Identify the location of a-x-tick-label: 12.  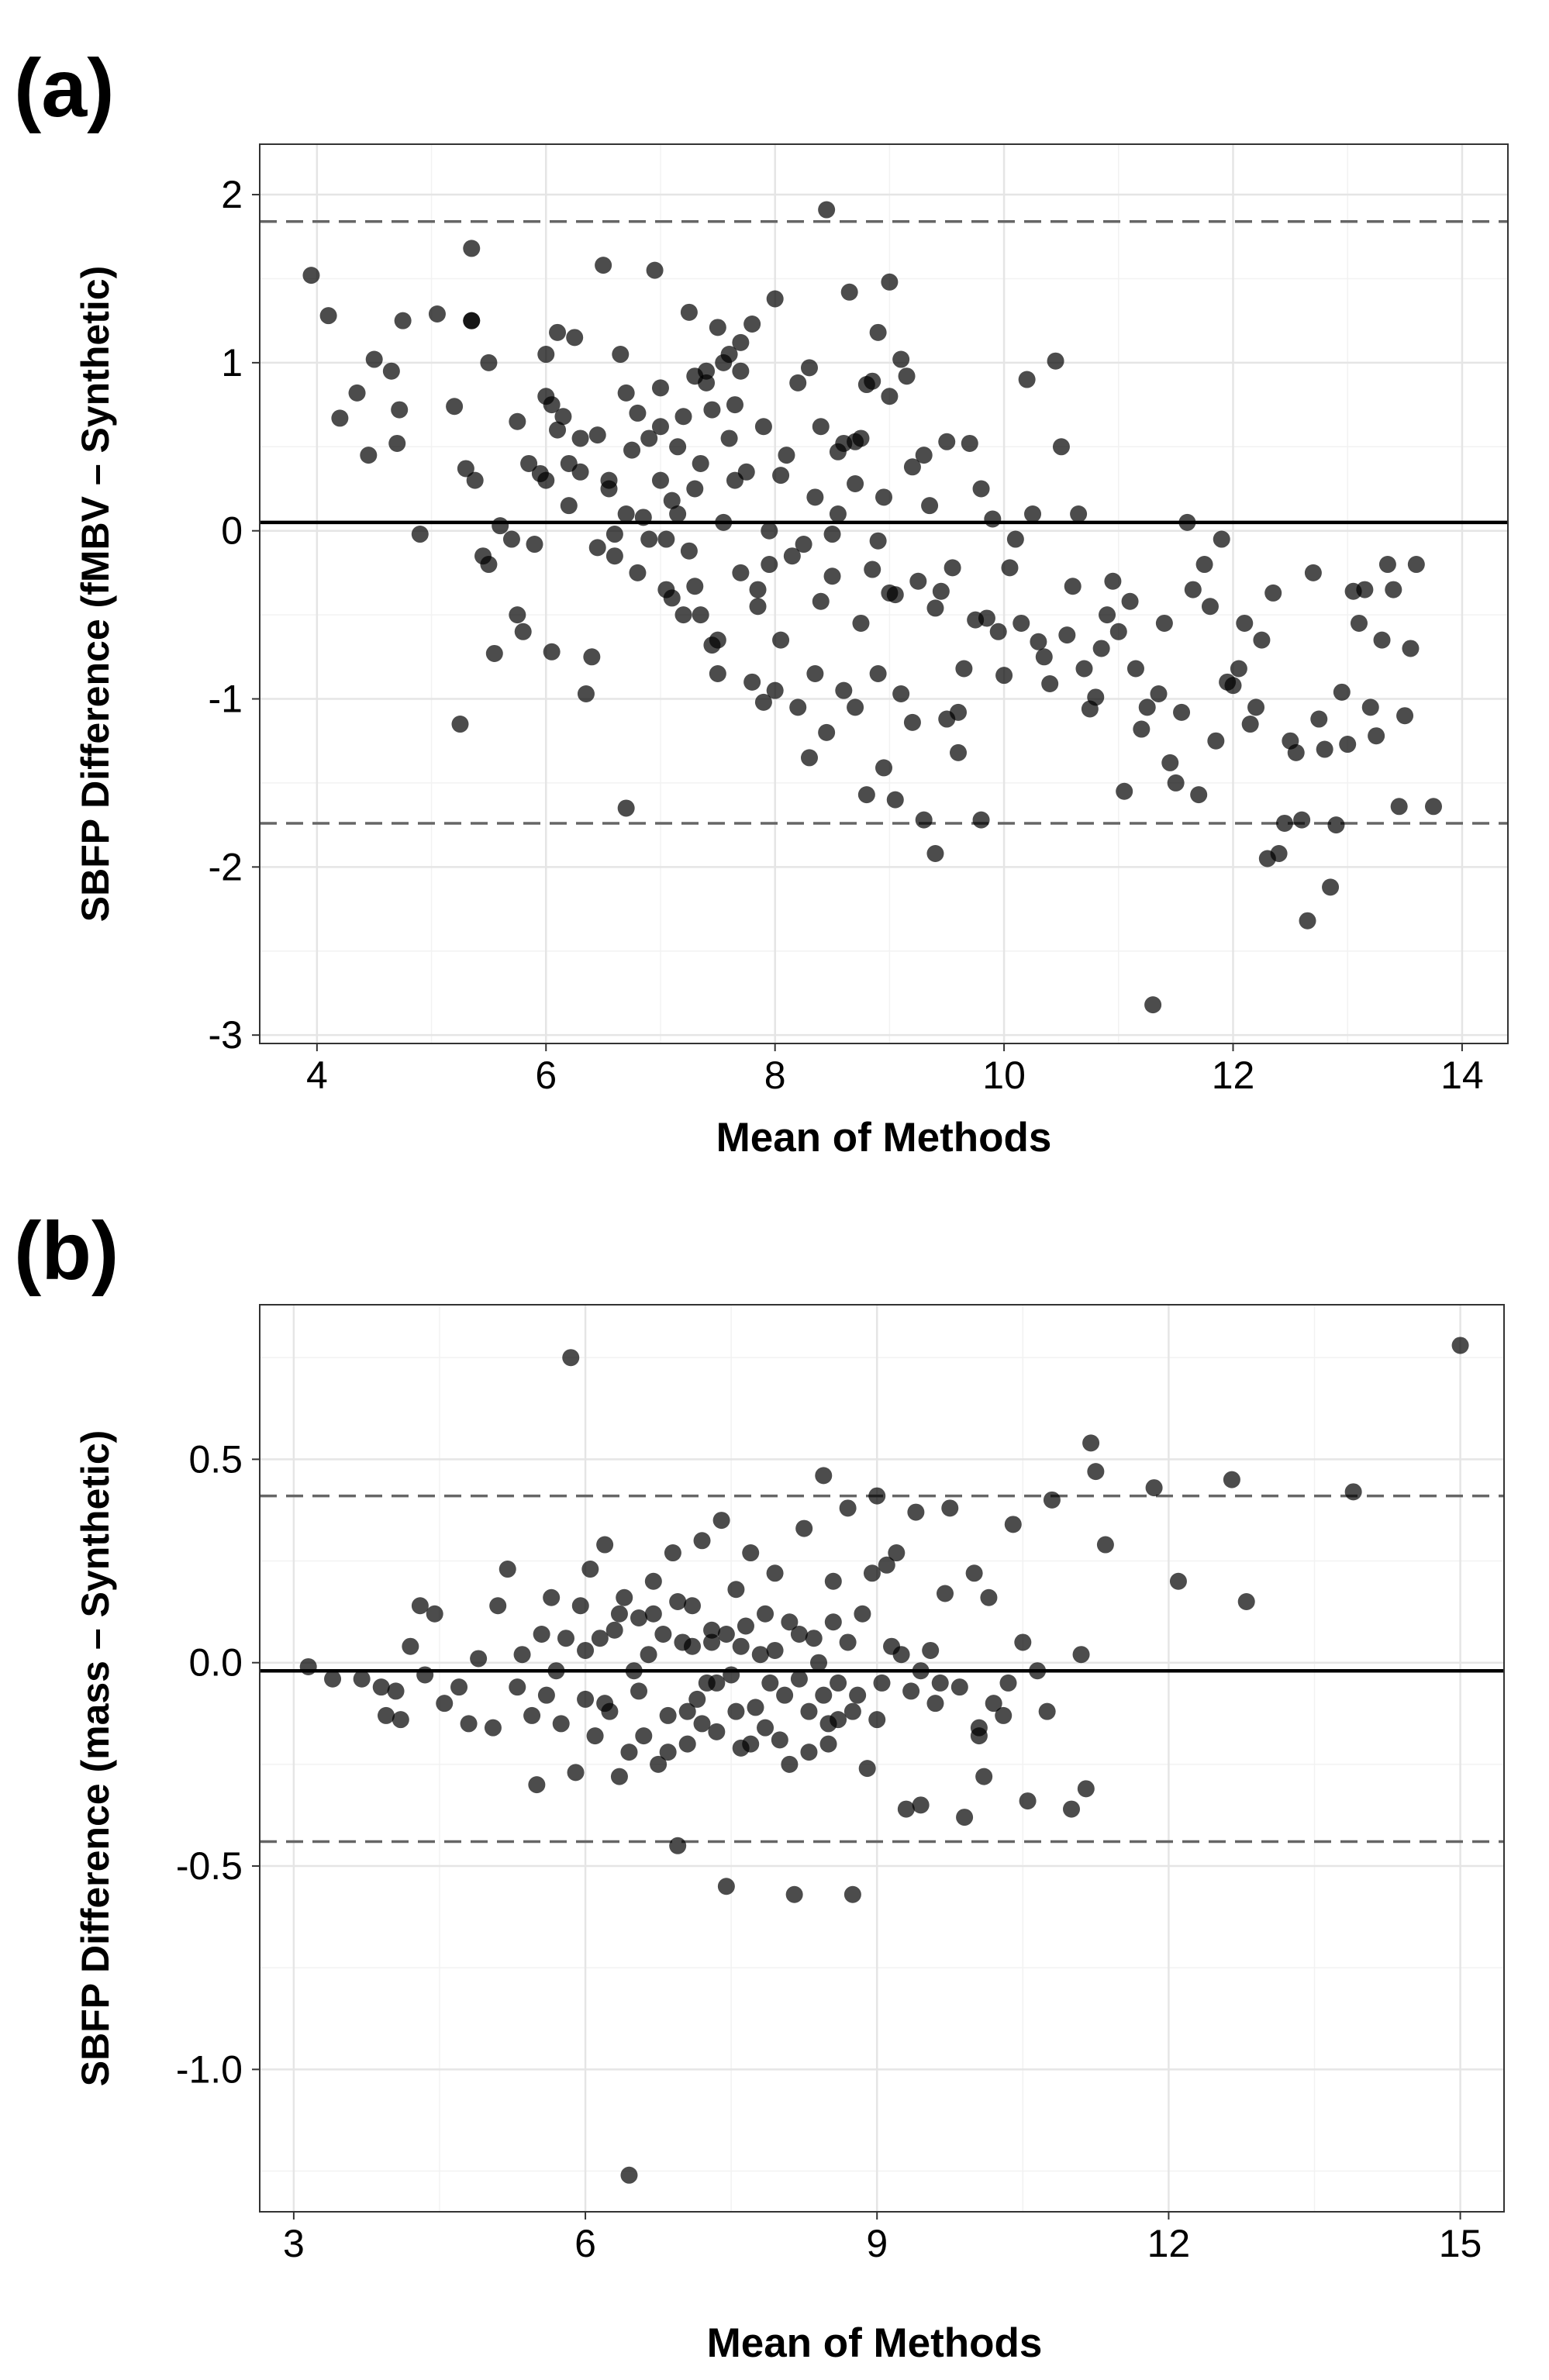
(1233, 1075).